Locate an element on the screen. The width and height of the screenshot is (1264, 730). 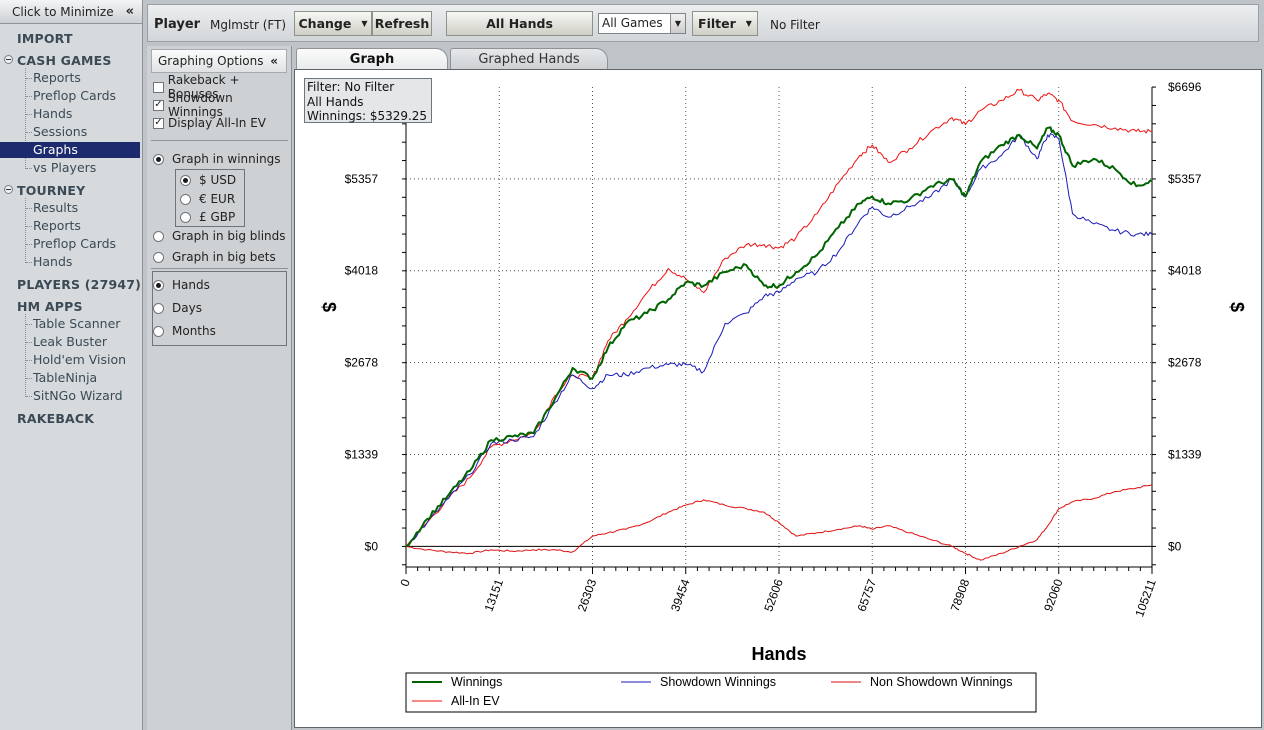
nav-import: IMPORT is located at coordinates (45, 38).